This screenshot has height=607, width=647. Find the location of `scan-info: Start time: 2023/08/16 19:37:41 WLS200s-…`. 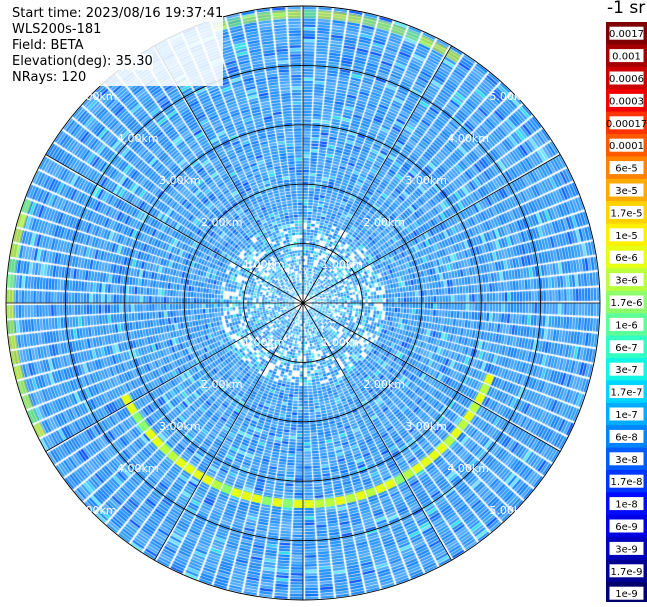

scan-info: Start time: 2023/08/16 19:37:41 WLS200s-… is located at coordinates (118, 46).